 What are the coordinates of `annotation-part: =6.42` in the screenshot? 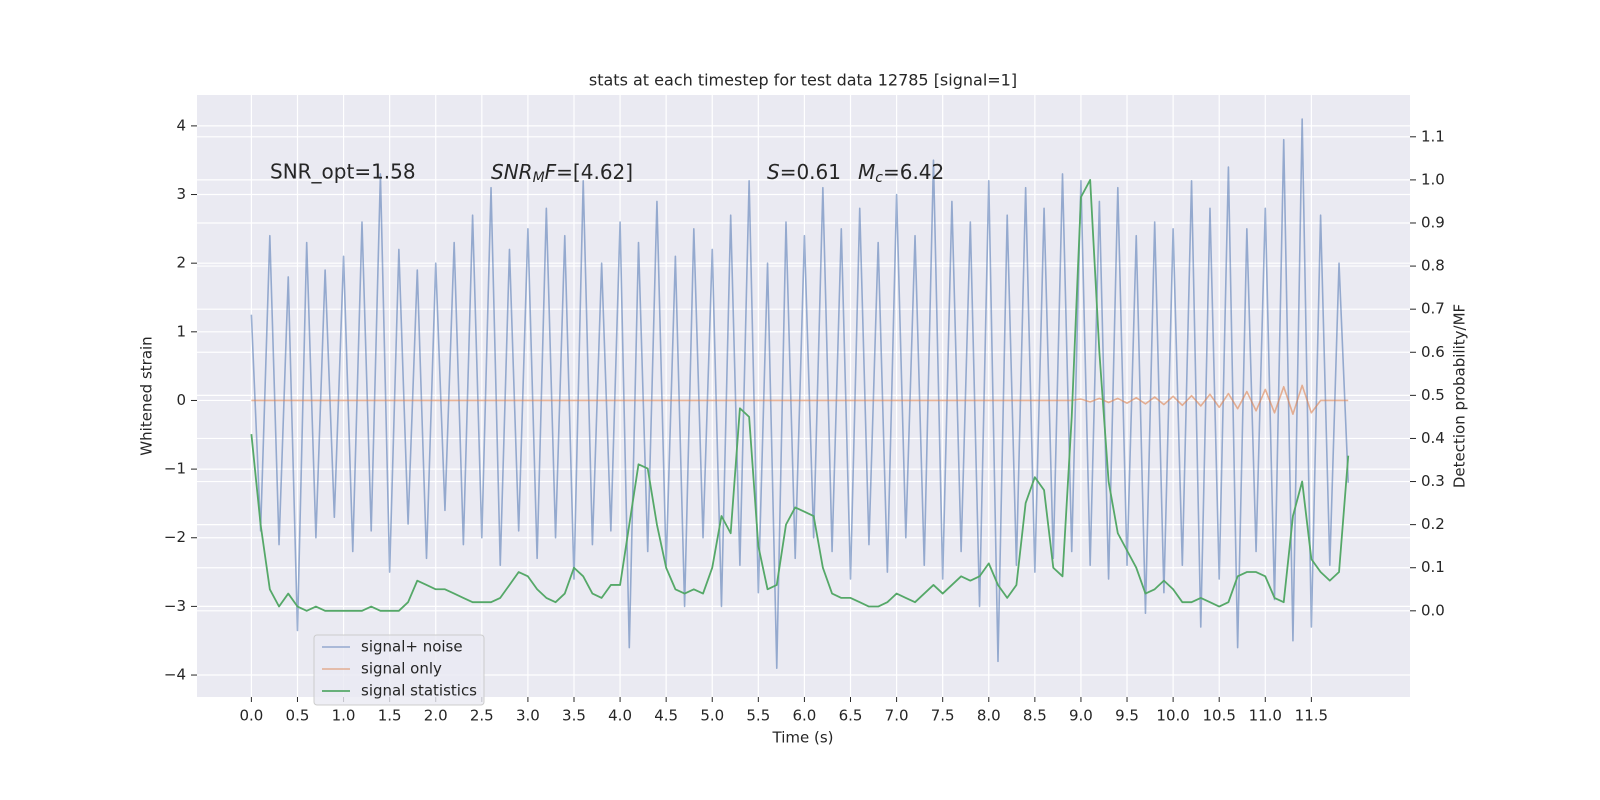 It's located at (913, 172).